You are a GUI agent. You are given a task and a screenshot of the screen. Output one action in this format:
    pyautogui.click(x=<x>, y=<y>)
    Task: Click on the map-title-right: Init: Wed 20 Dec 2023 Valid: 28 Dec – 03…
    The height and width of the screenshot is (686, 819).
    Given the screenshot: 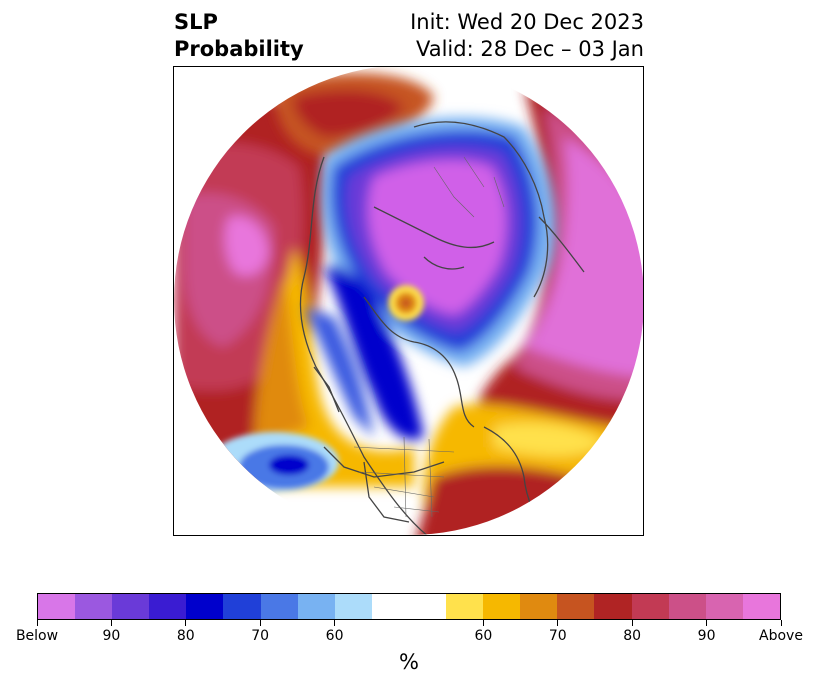 What is the action you would take?
    pyautogui.click(x=527, y=36)
    